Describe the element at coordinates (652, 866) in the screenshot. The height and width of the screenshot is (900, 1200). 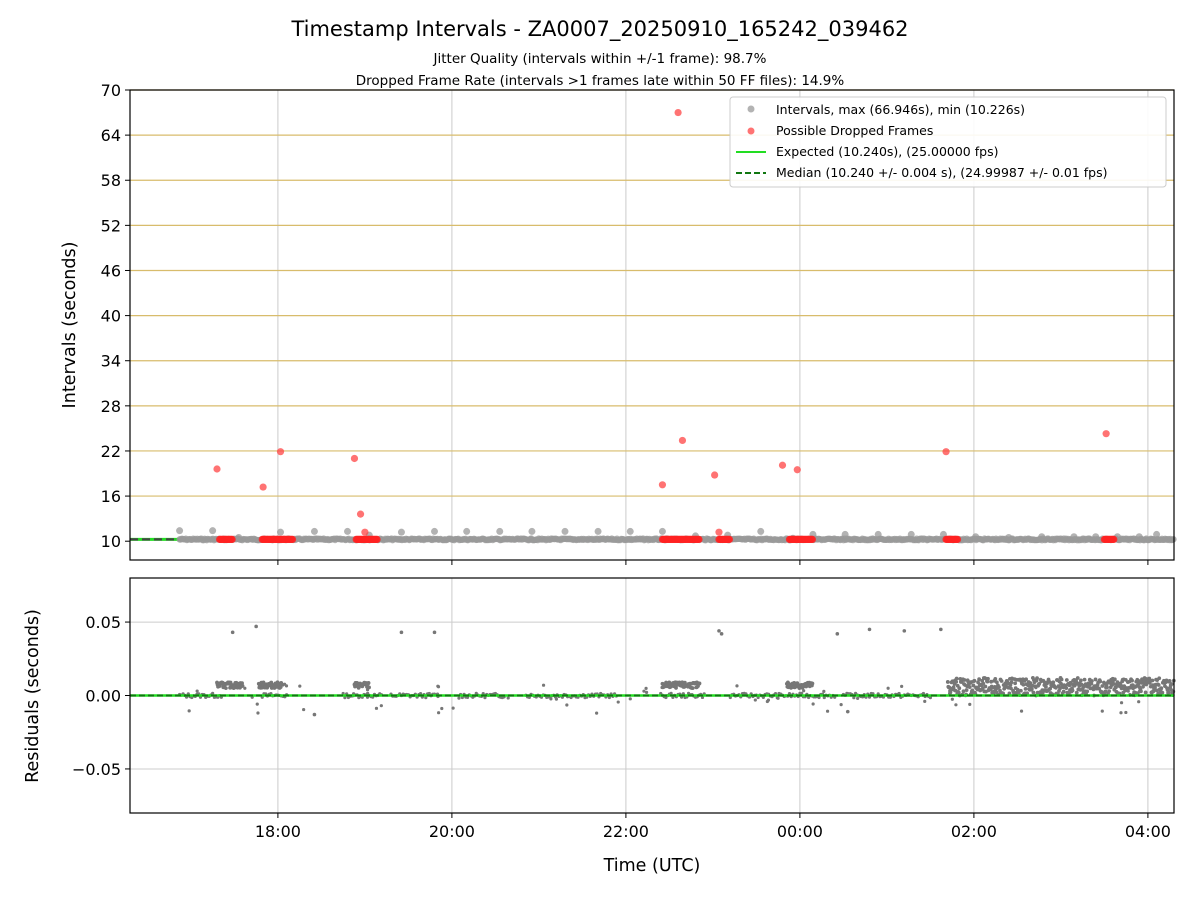
I see `x-axis-label: Time (UTC)` at that location.